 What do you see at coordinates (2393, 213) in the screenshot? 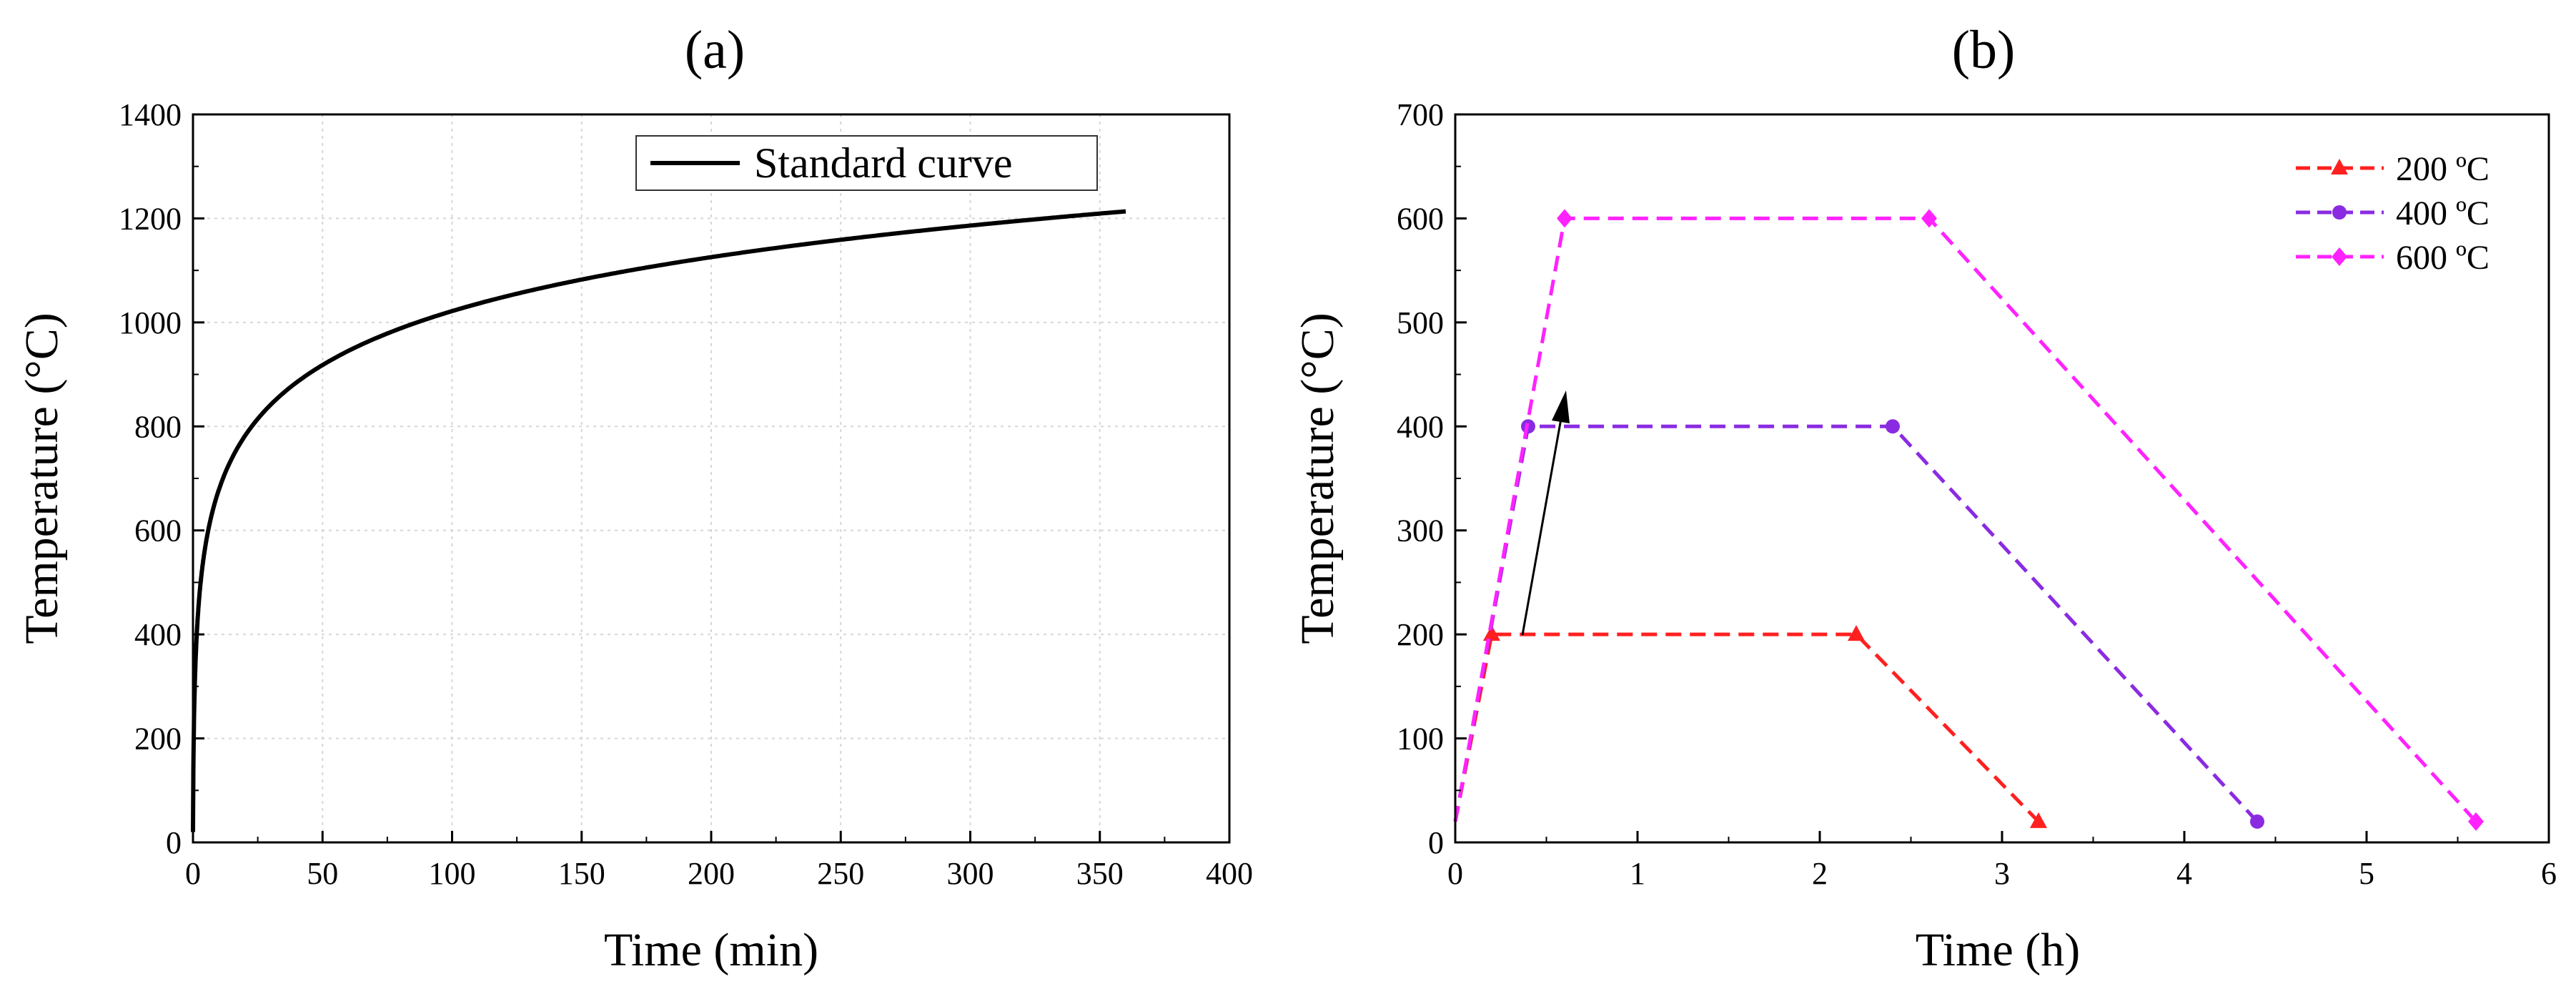
I see `panel-b-legend: 200 ºC 400 ºC 600 ºC` at bounding box center [2393, 213].